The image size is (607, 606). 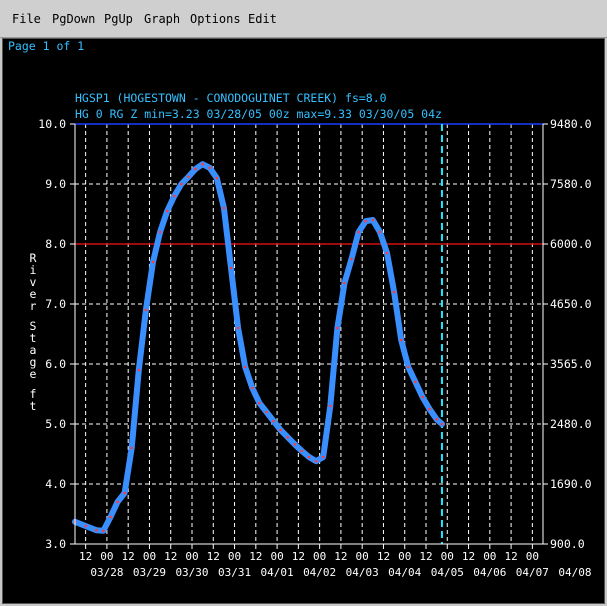 I want to click on date-label: 04/05, so click(x=447, y=572).